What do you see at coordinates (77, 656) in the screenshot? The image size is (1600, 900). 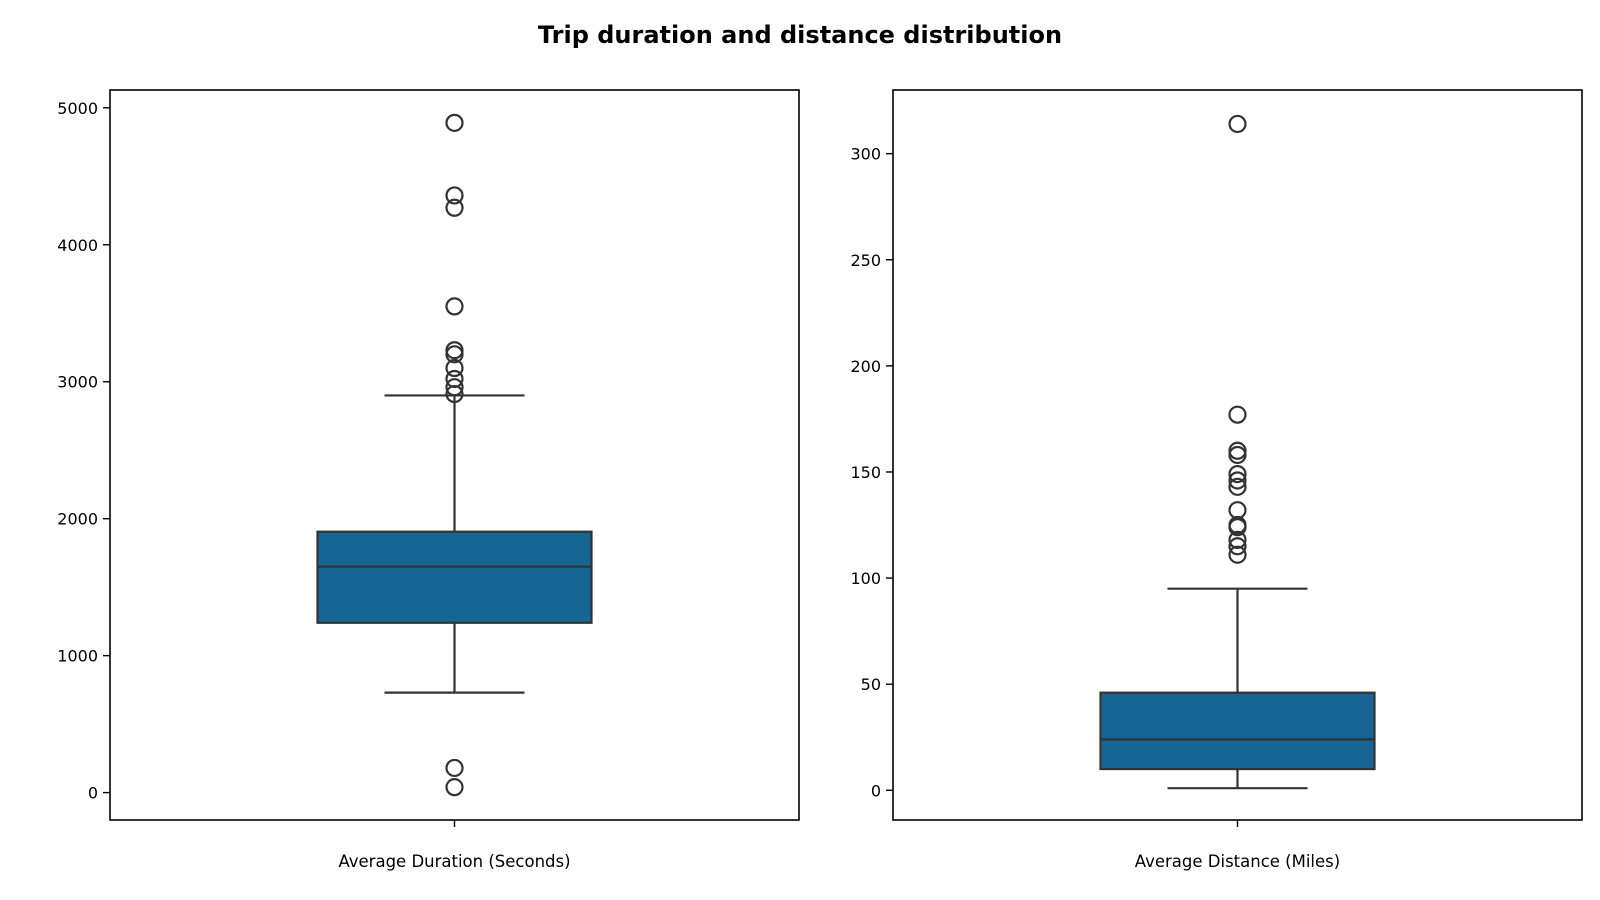 I see `y-tick-label: 1000` at bounding box center [77, 656].